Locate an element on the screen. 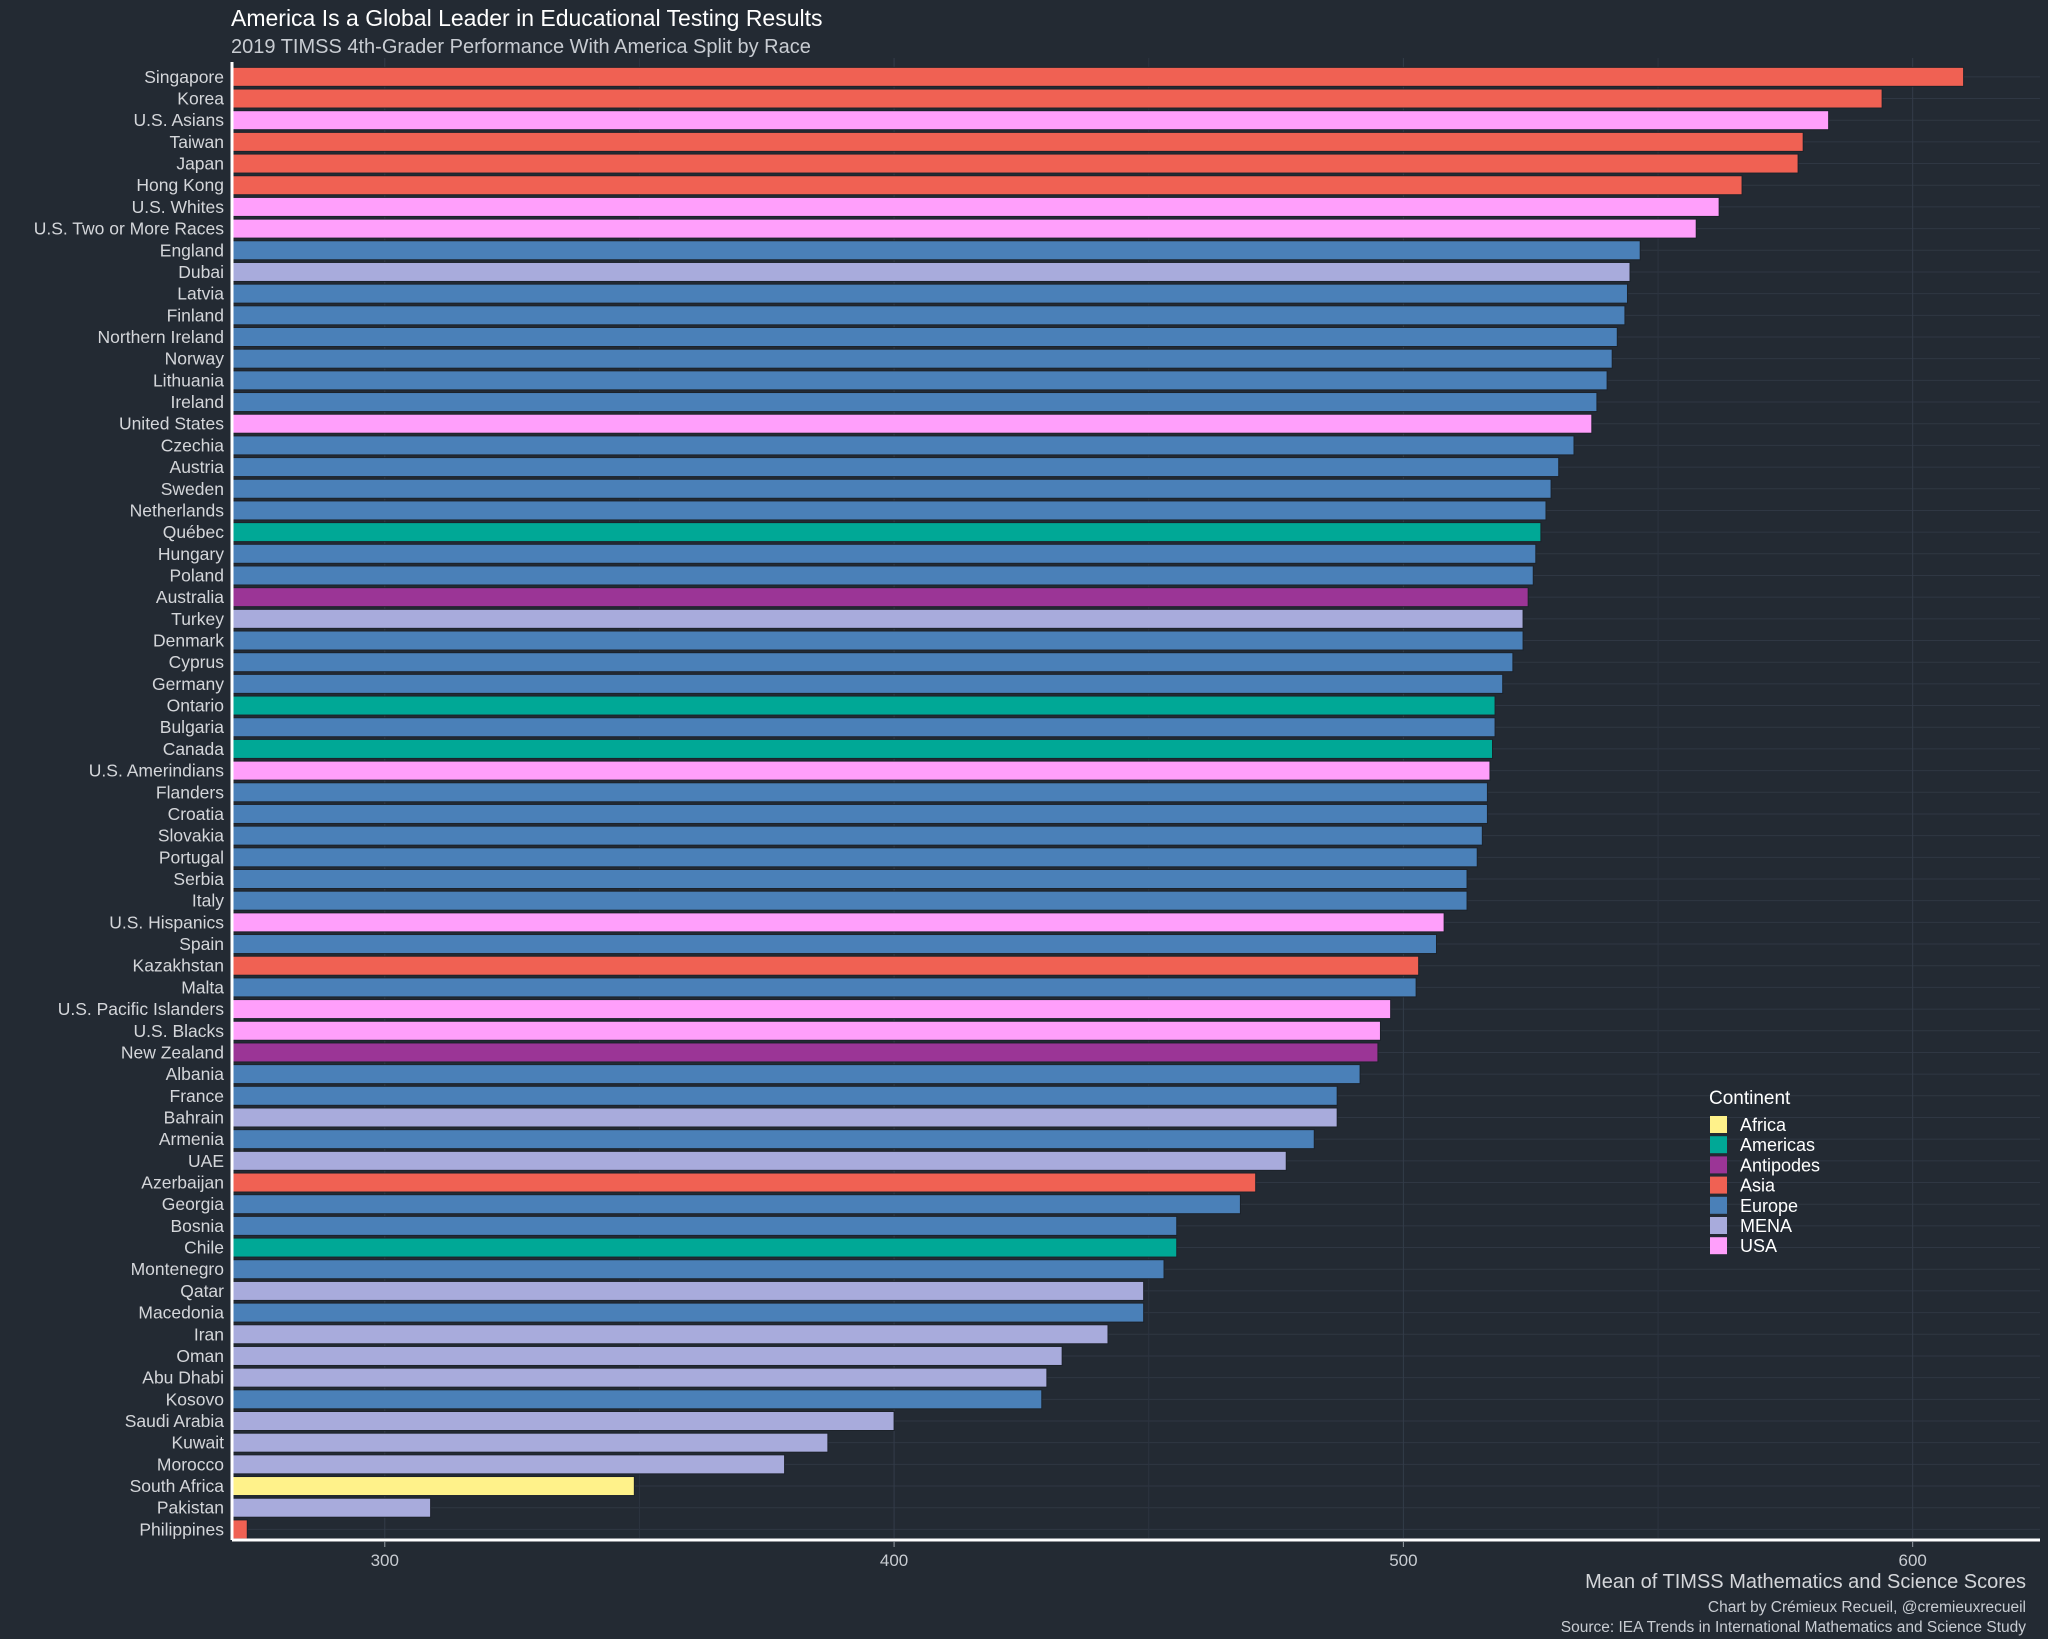  category-label: Czechia is located at coordinates (192, 445).